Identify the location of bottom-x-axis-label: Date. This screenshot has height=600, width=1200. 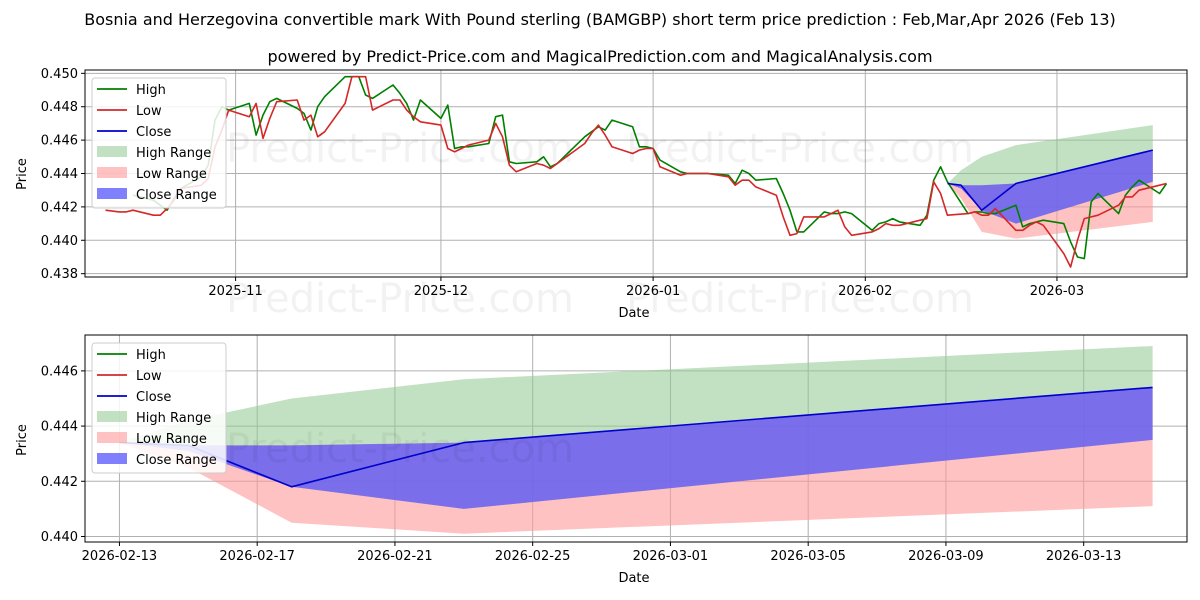
(633, 578).